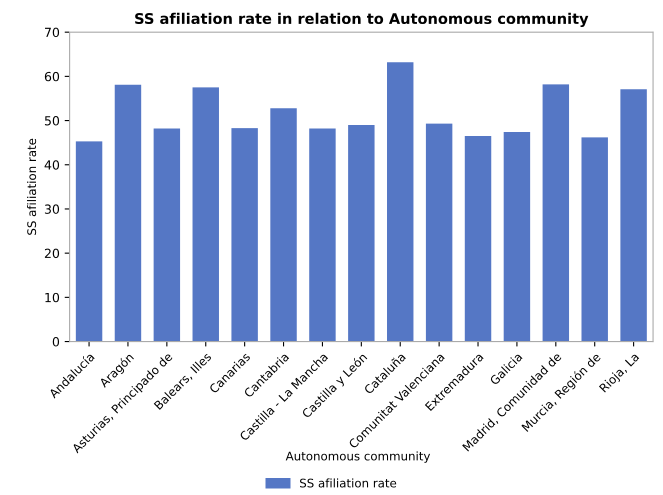  Describe the element at coordinates (52, 253) in the screenshot. I see `y-tick-label: 20` at that location.